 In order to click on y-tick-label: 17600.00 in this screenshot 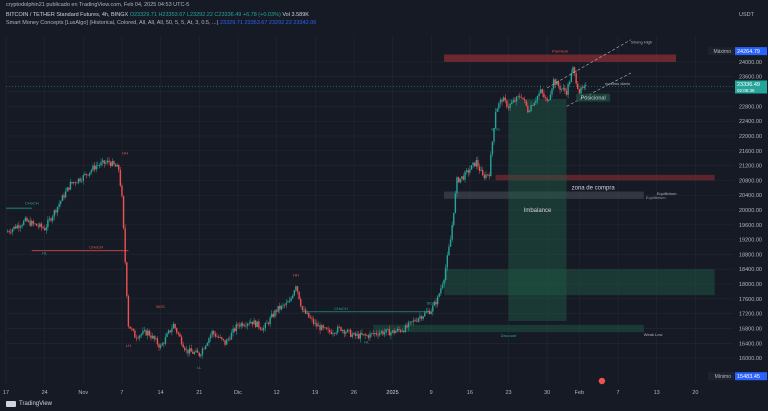, I will do `click(750, 300)`.